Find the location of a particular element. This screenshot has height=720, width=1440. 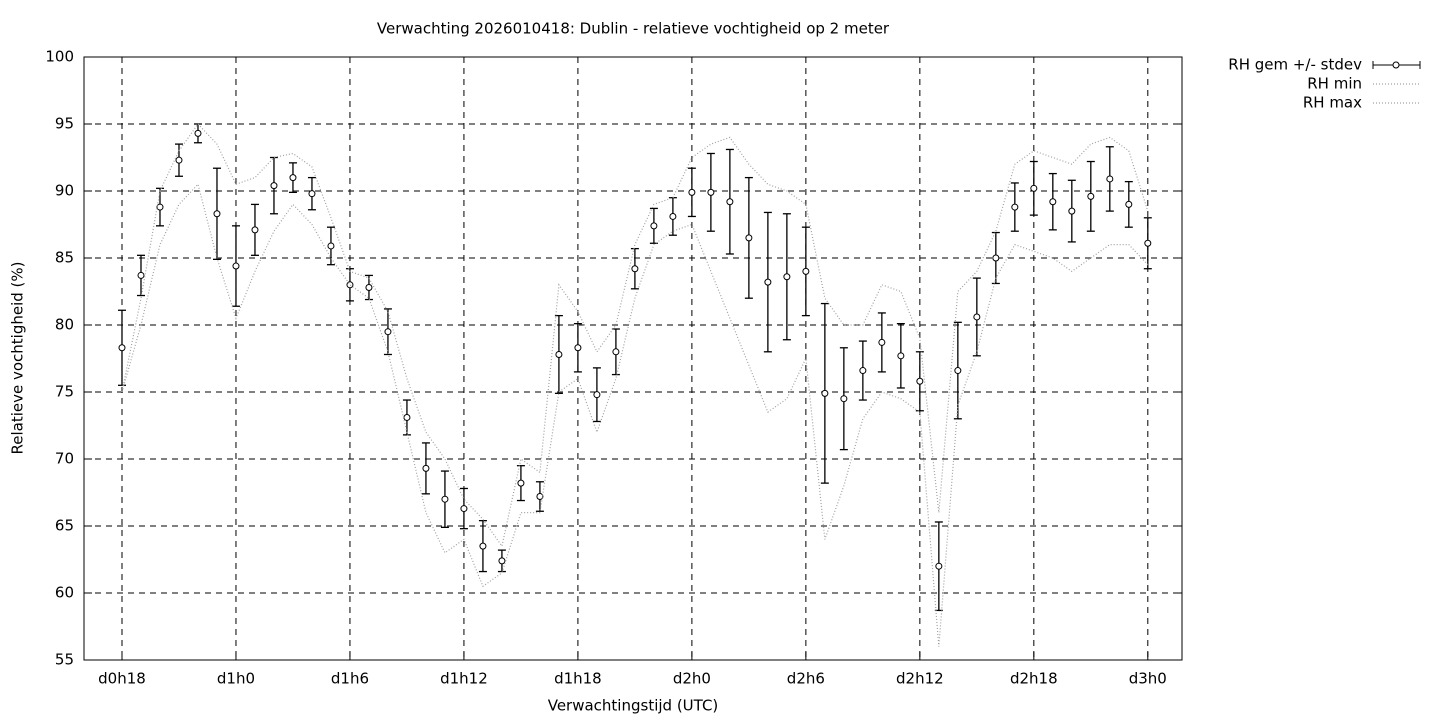

y-axis-label: Relatieve vochtigheid (%) is located at coordinates (18, 357).